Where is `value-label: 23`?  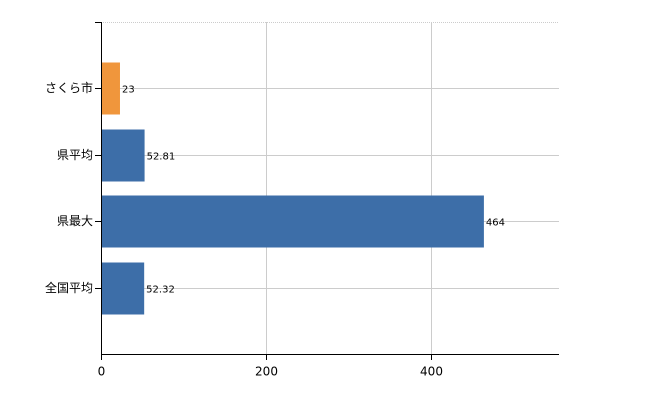
value-label: 23 is located at coordinates (128, 90).